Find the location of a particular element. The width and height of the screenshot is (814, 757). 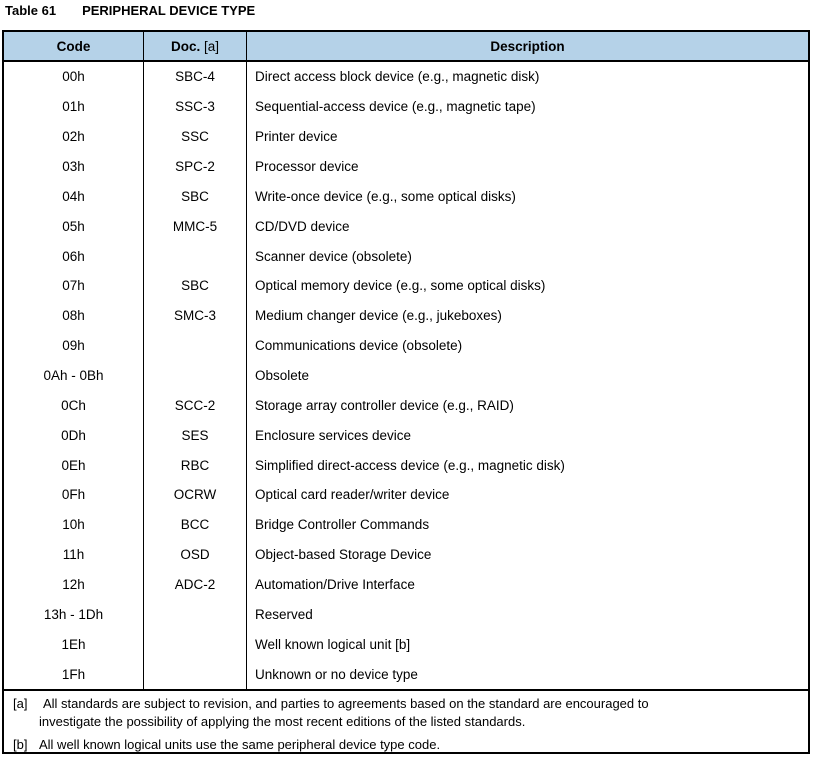

table-row: 06h Scanner device (obsolete) is located at coordinates (406, 256).